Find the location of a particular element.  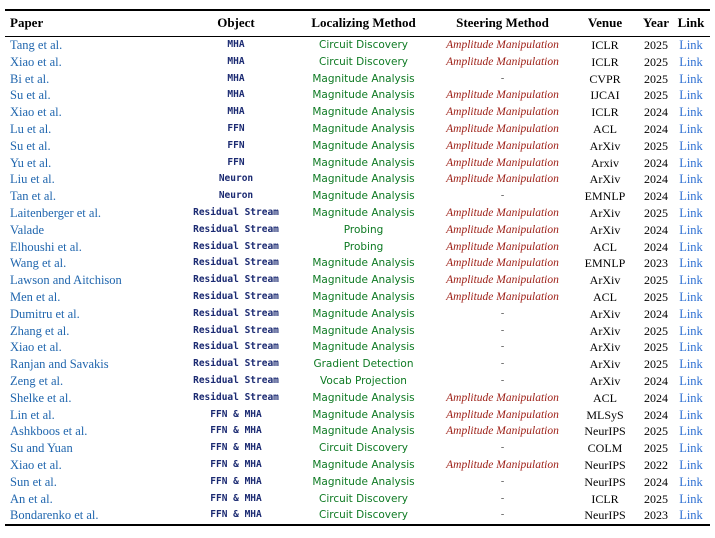

paper-title-link: Lawson and Aitchison is located at coordinates (66, 280).